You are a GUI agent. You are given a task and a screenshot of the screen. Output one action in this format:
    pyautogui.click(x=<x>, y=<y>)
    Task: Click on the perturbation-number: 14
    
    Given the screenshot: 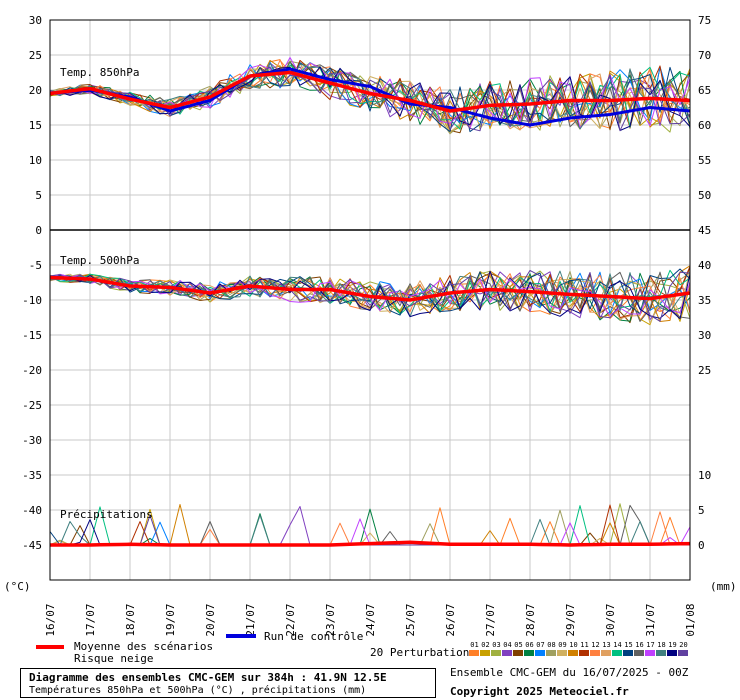 What is the action you would take?
    pyautogui.click(x=617, y=645)
    